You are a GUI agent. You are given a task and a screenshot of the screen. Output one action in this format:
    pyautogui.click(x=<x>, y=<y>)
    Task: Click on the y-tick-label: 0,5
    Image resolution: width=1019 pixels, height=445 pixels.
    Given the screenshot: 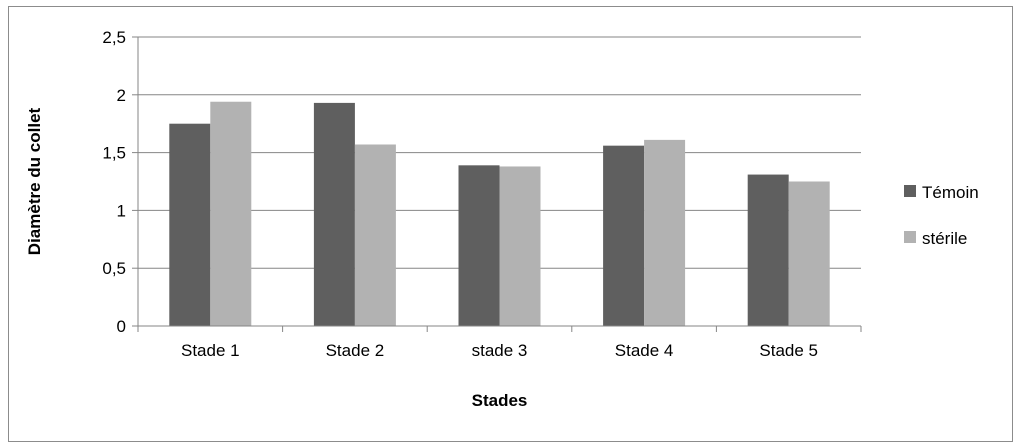 What is the action you would take?
    pyautogui.click(x=114, y=268)
    